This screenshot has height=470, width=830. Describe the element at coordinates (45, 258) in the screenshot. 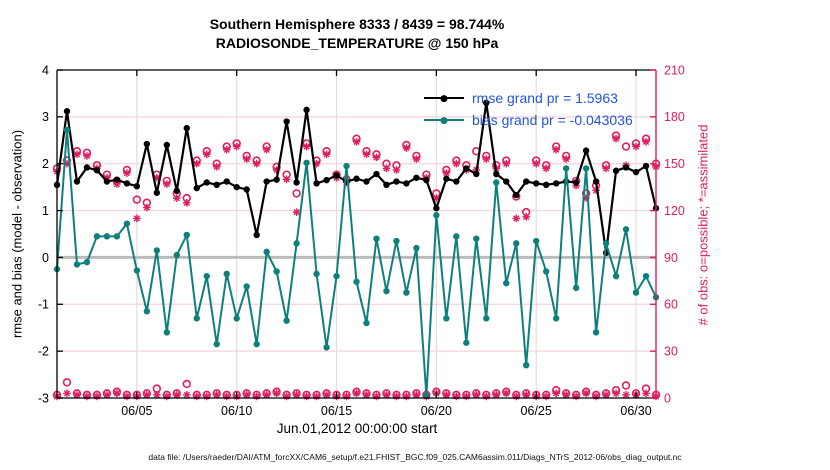

I see `y-tick-label-left: 0` at that location.